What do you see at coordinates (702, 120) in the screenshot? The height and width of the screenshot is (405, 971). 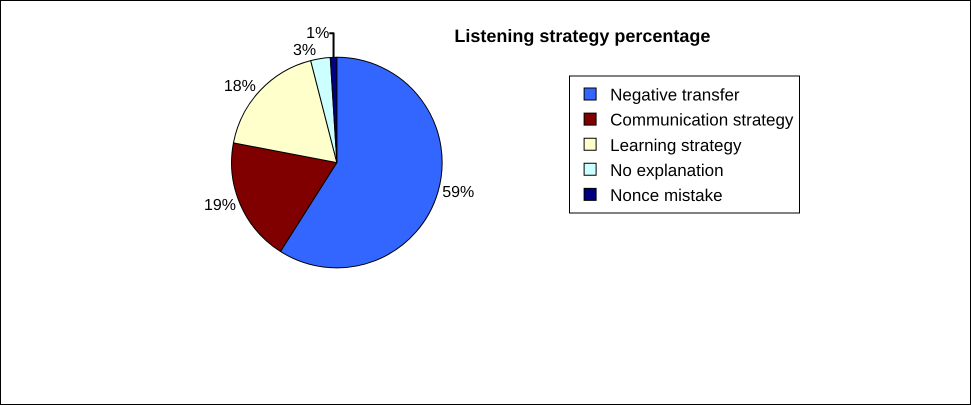 I see `legend-label: Communication strategy` at bounding box center [702, 120].